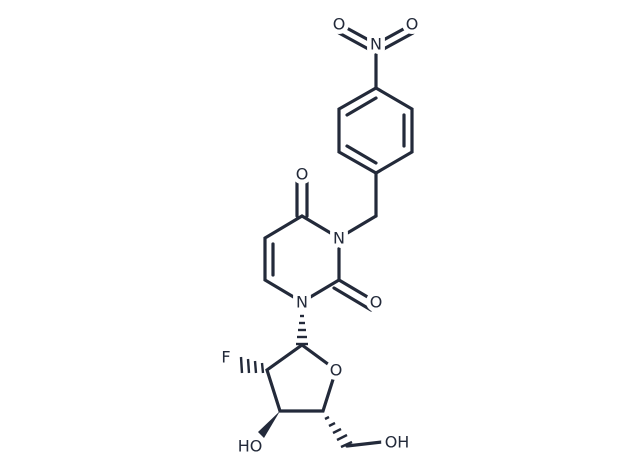  What do you see at coordinates (397, 442) in the screenshot?
I see `atom-label: OH` at bounding box center [397, 442].